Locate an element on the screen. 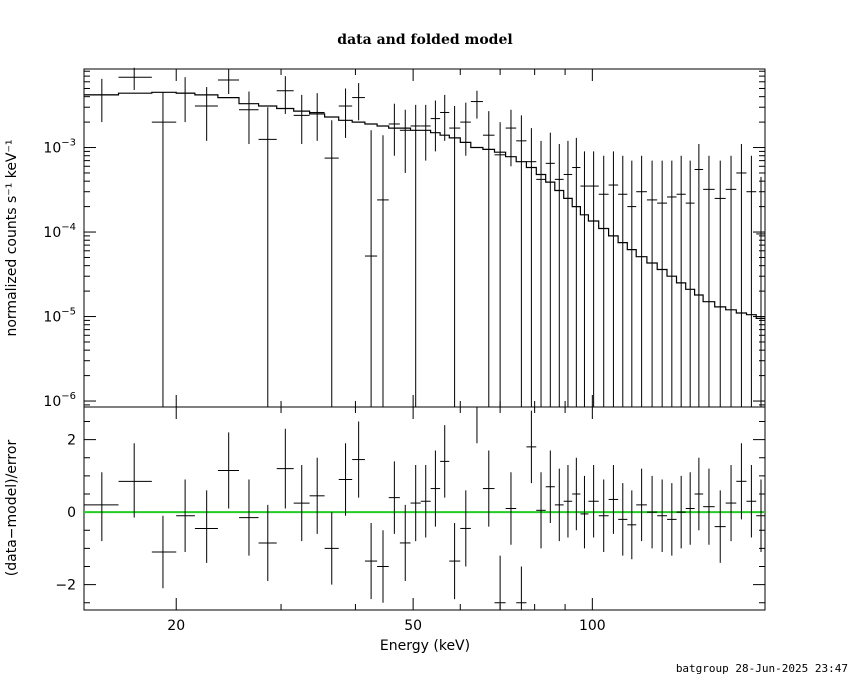 The height and width of the screenshot is (680, 850). footer-stamp: batgroup 28-Jun-2025 23:47 is located at coordinates (762, 668).